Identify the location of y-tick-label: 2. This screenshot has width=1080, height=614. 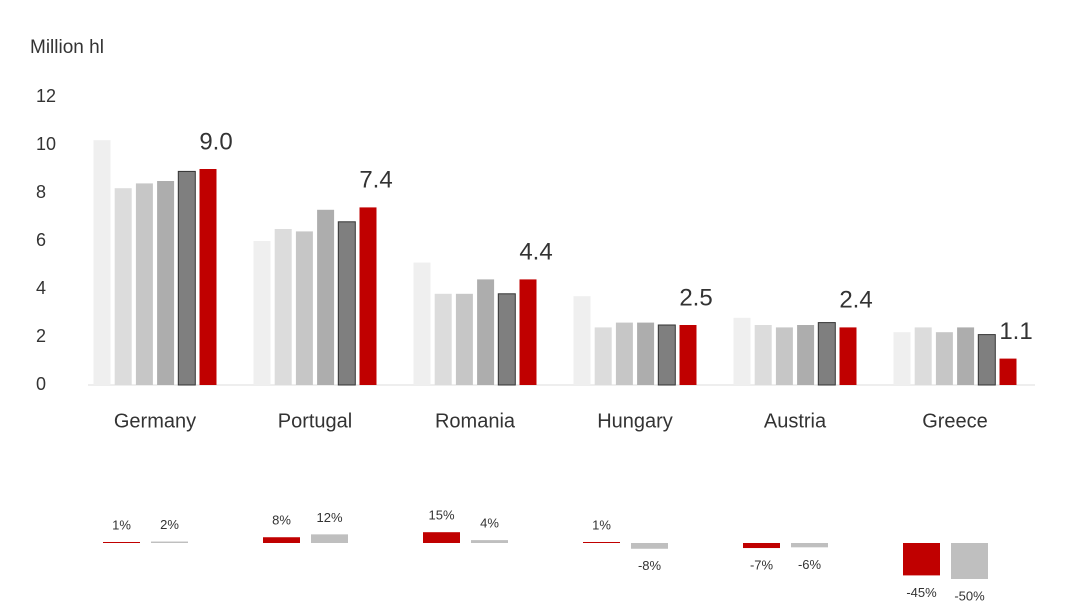
(41, 336).